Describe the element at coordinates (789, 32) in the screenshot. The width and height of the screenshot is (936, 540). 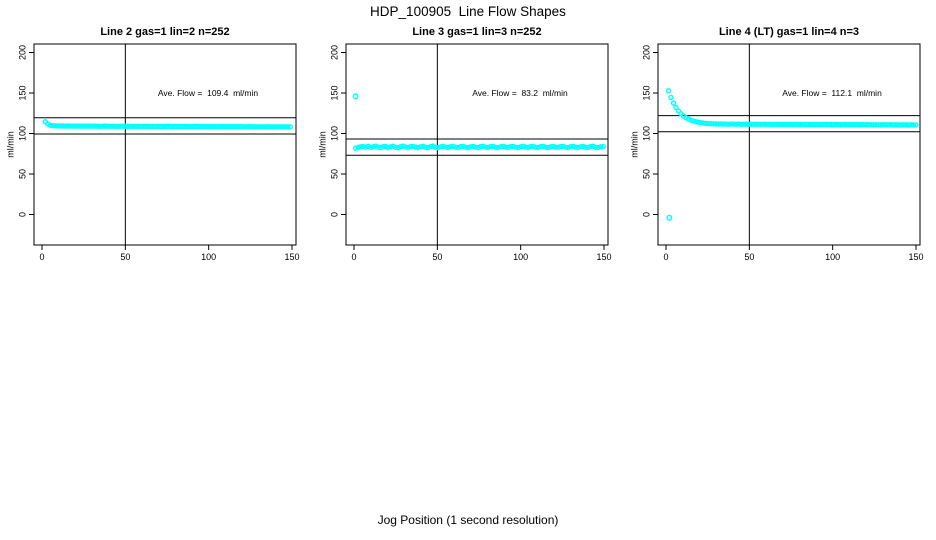
I see `panel-title-line4: Line 4 (LT) gas=1 lin=4 n=3` at that location.